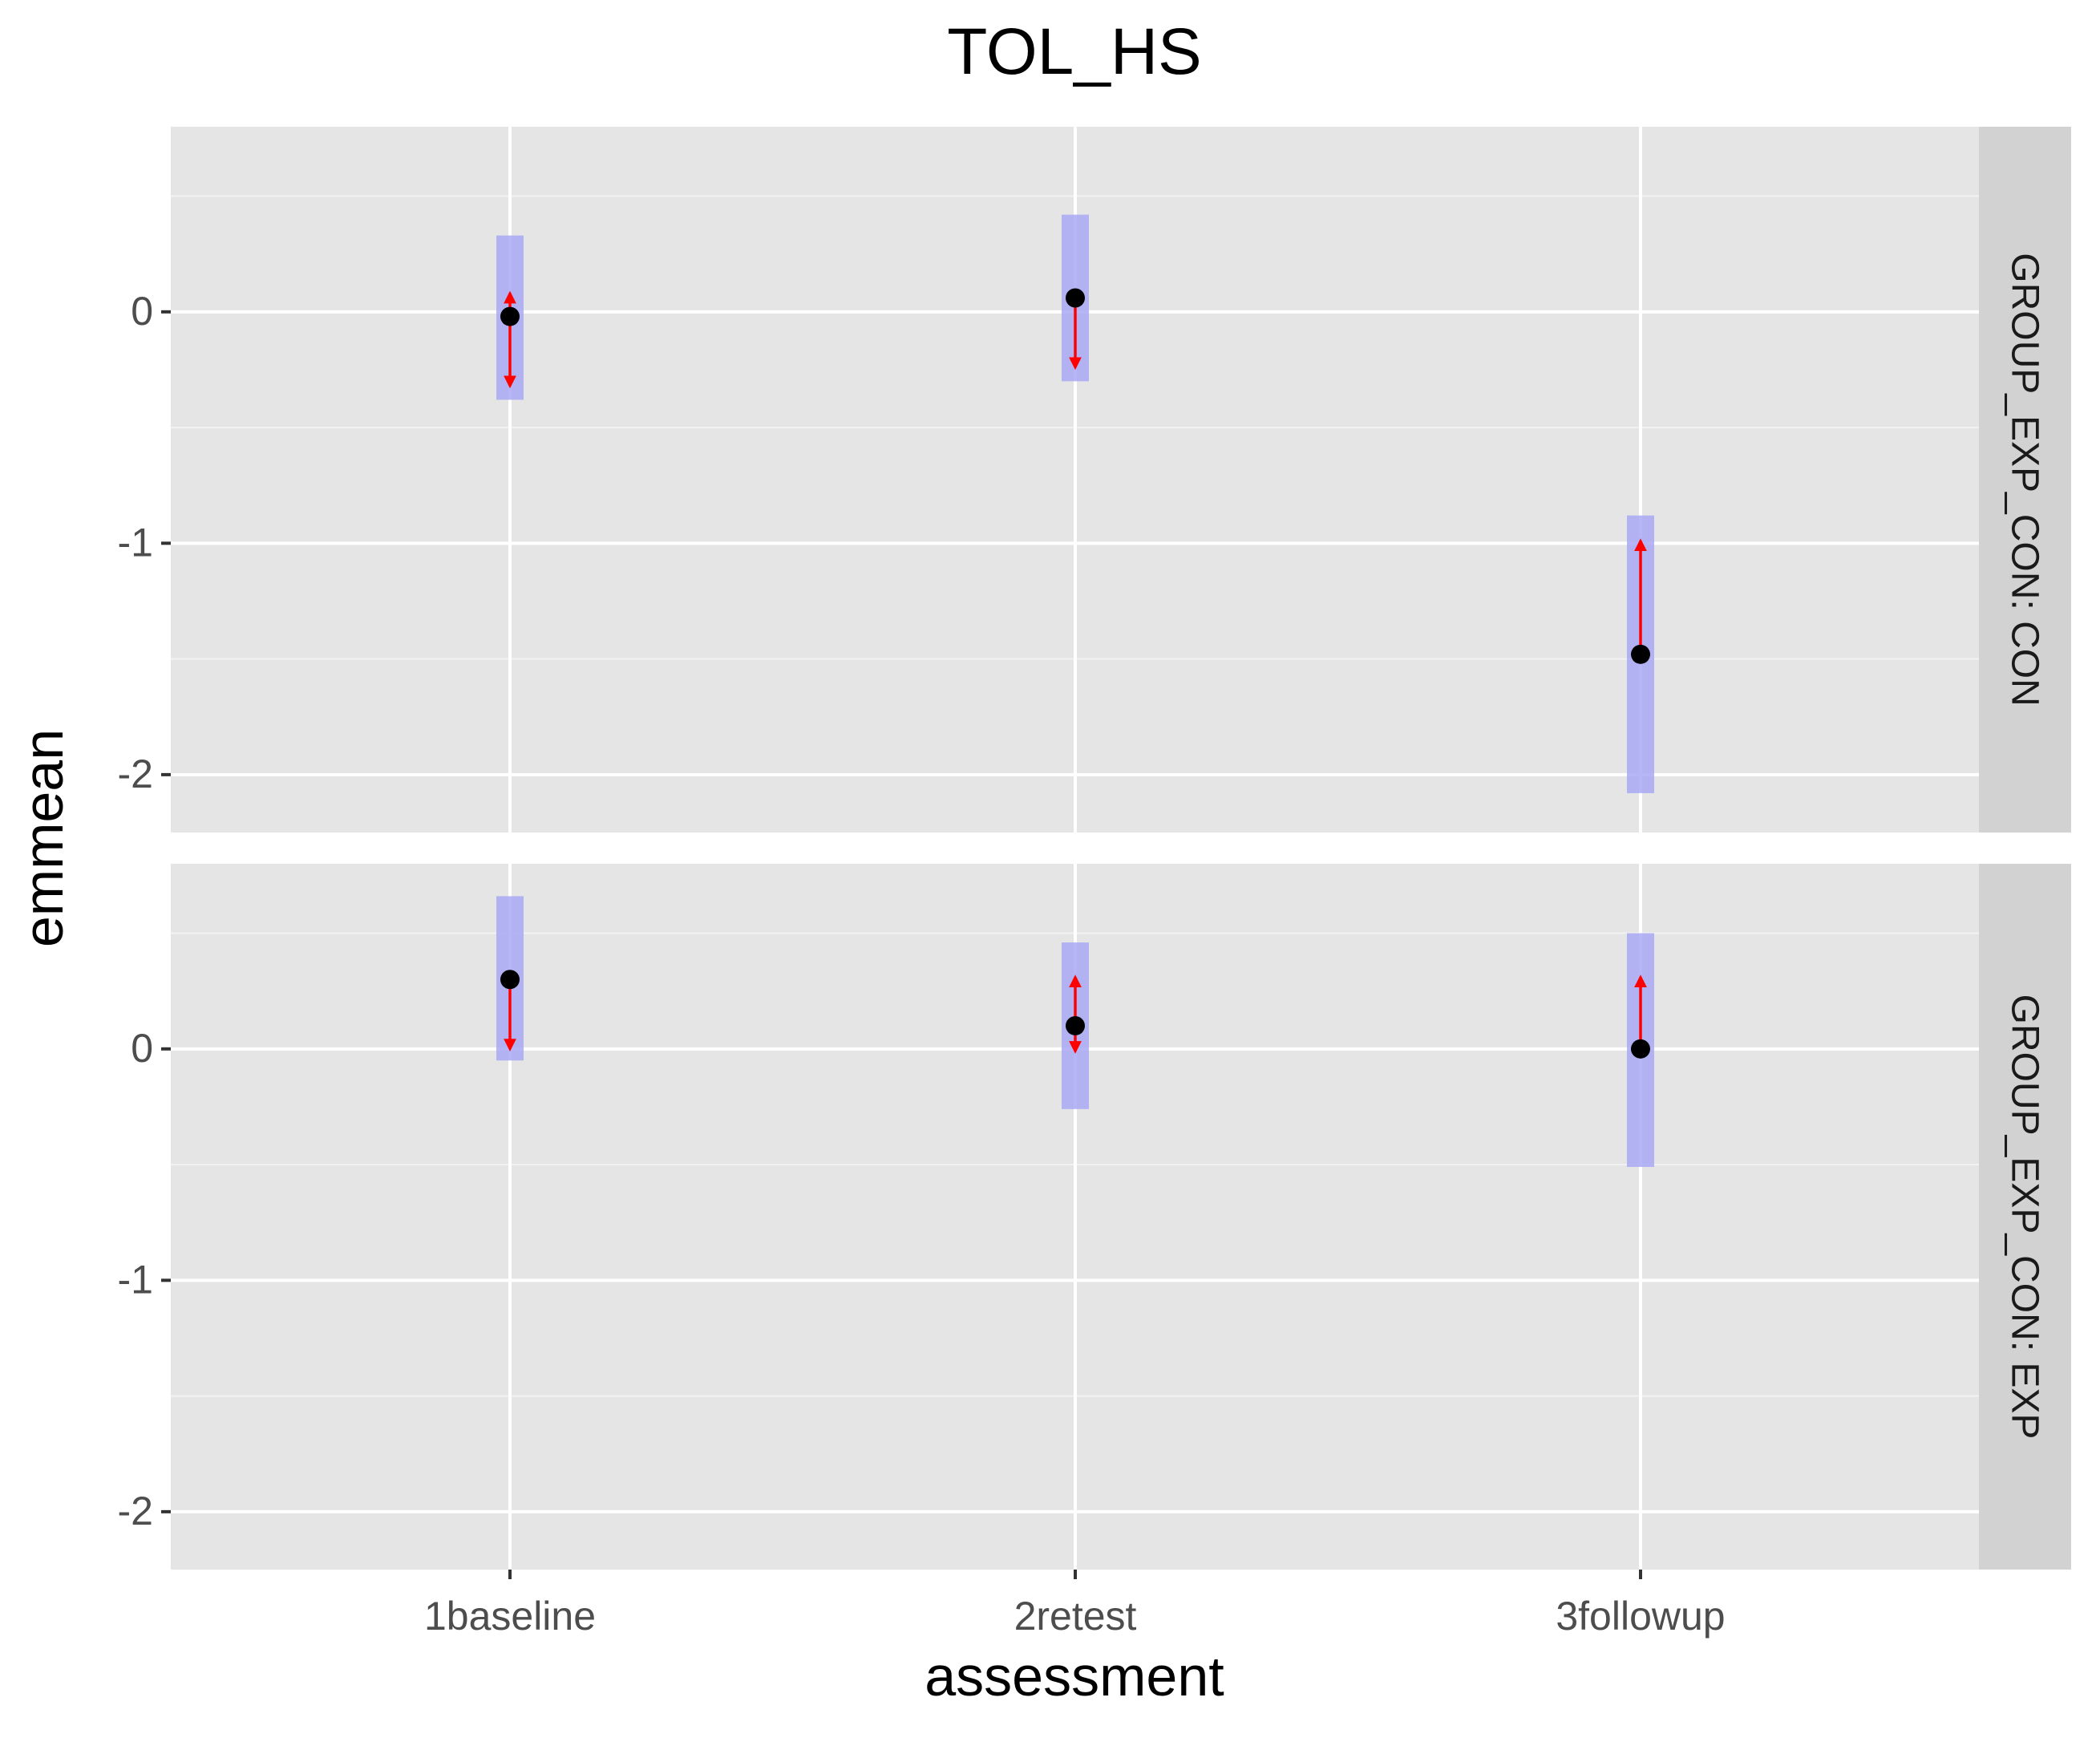 This screenshot has height=1742, width=2100. I want to click on x-tick-label: 3followup, so click(1640, 1616).